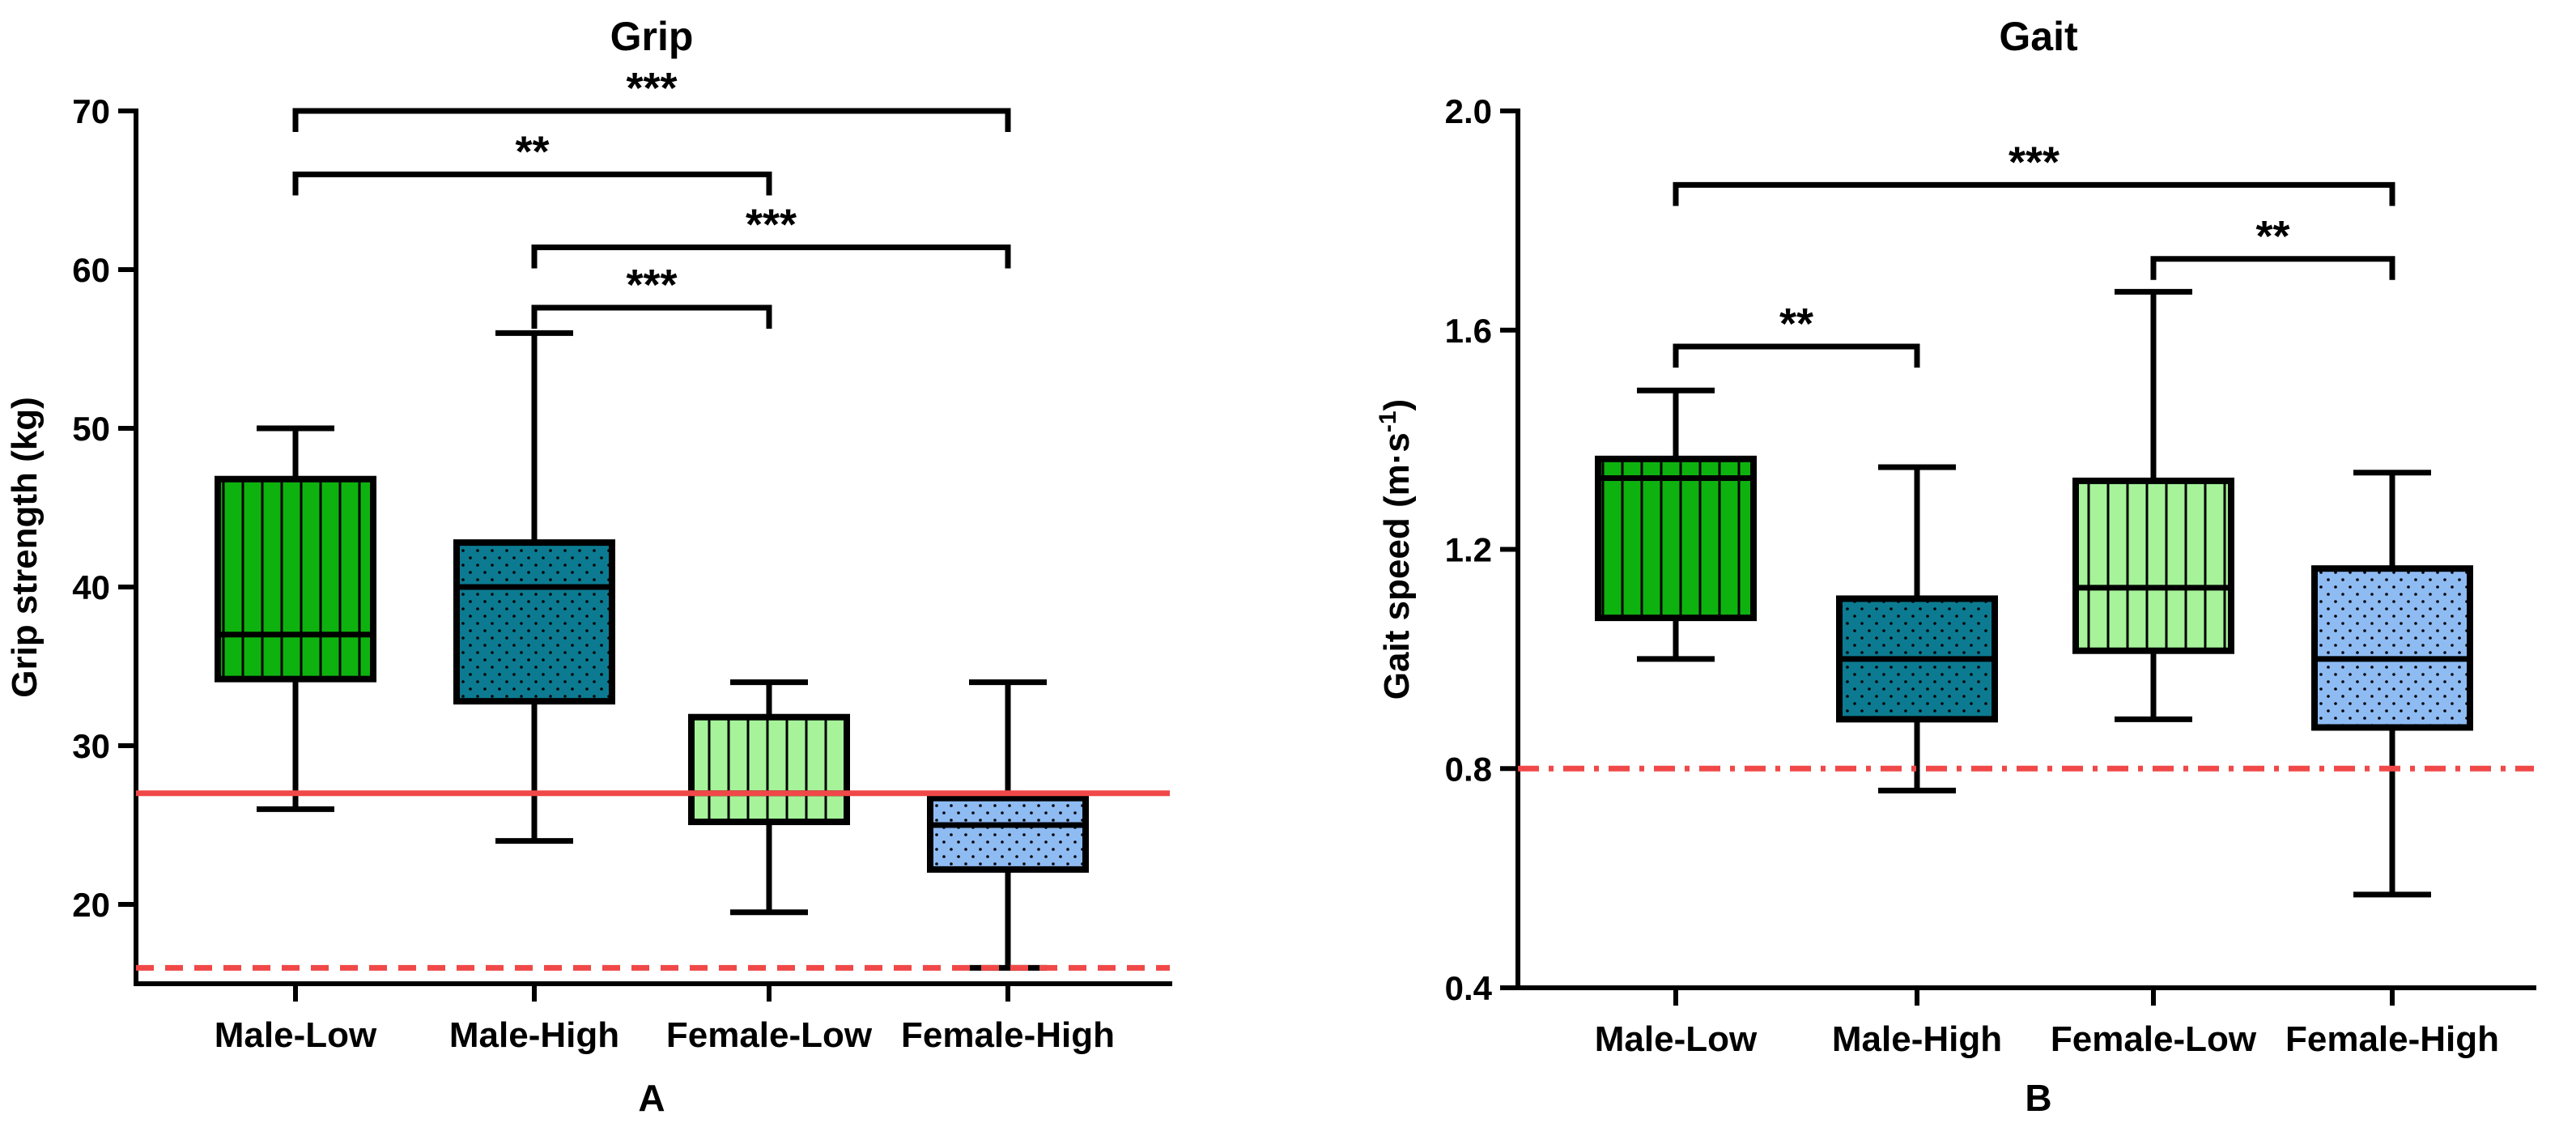 The width and height of the screenshot is (2576, 1123). I want to click on y-axis-label: Gait speed (m·s-1), so click(1396, 549).